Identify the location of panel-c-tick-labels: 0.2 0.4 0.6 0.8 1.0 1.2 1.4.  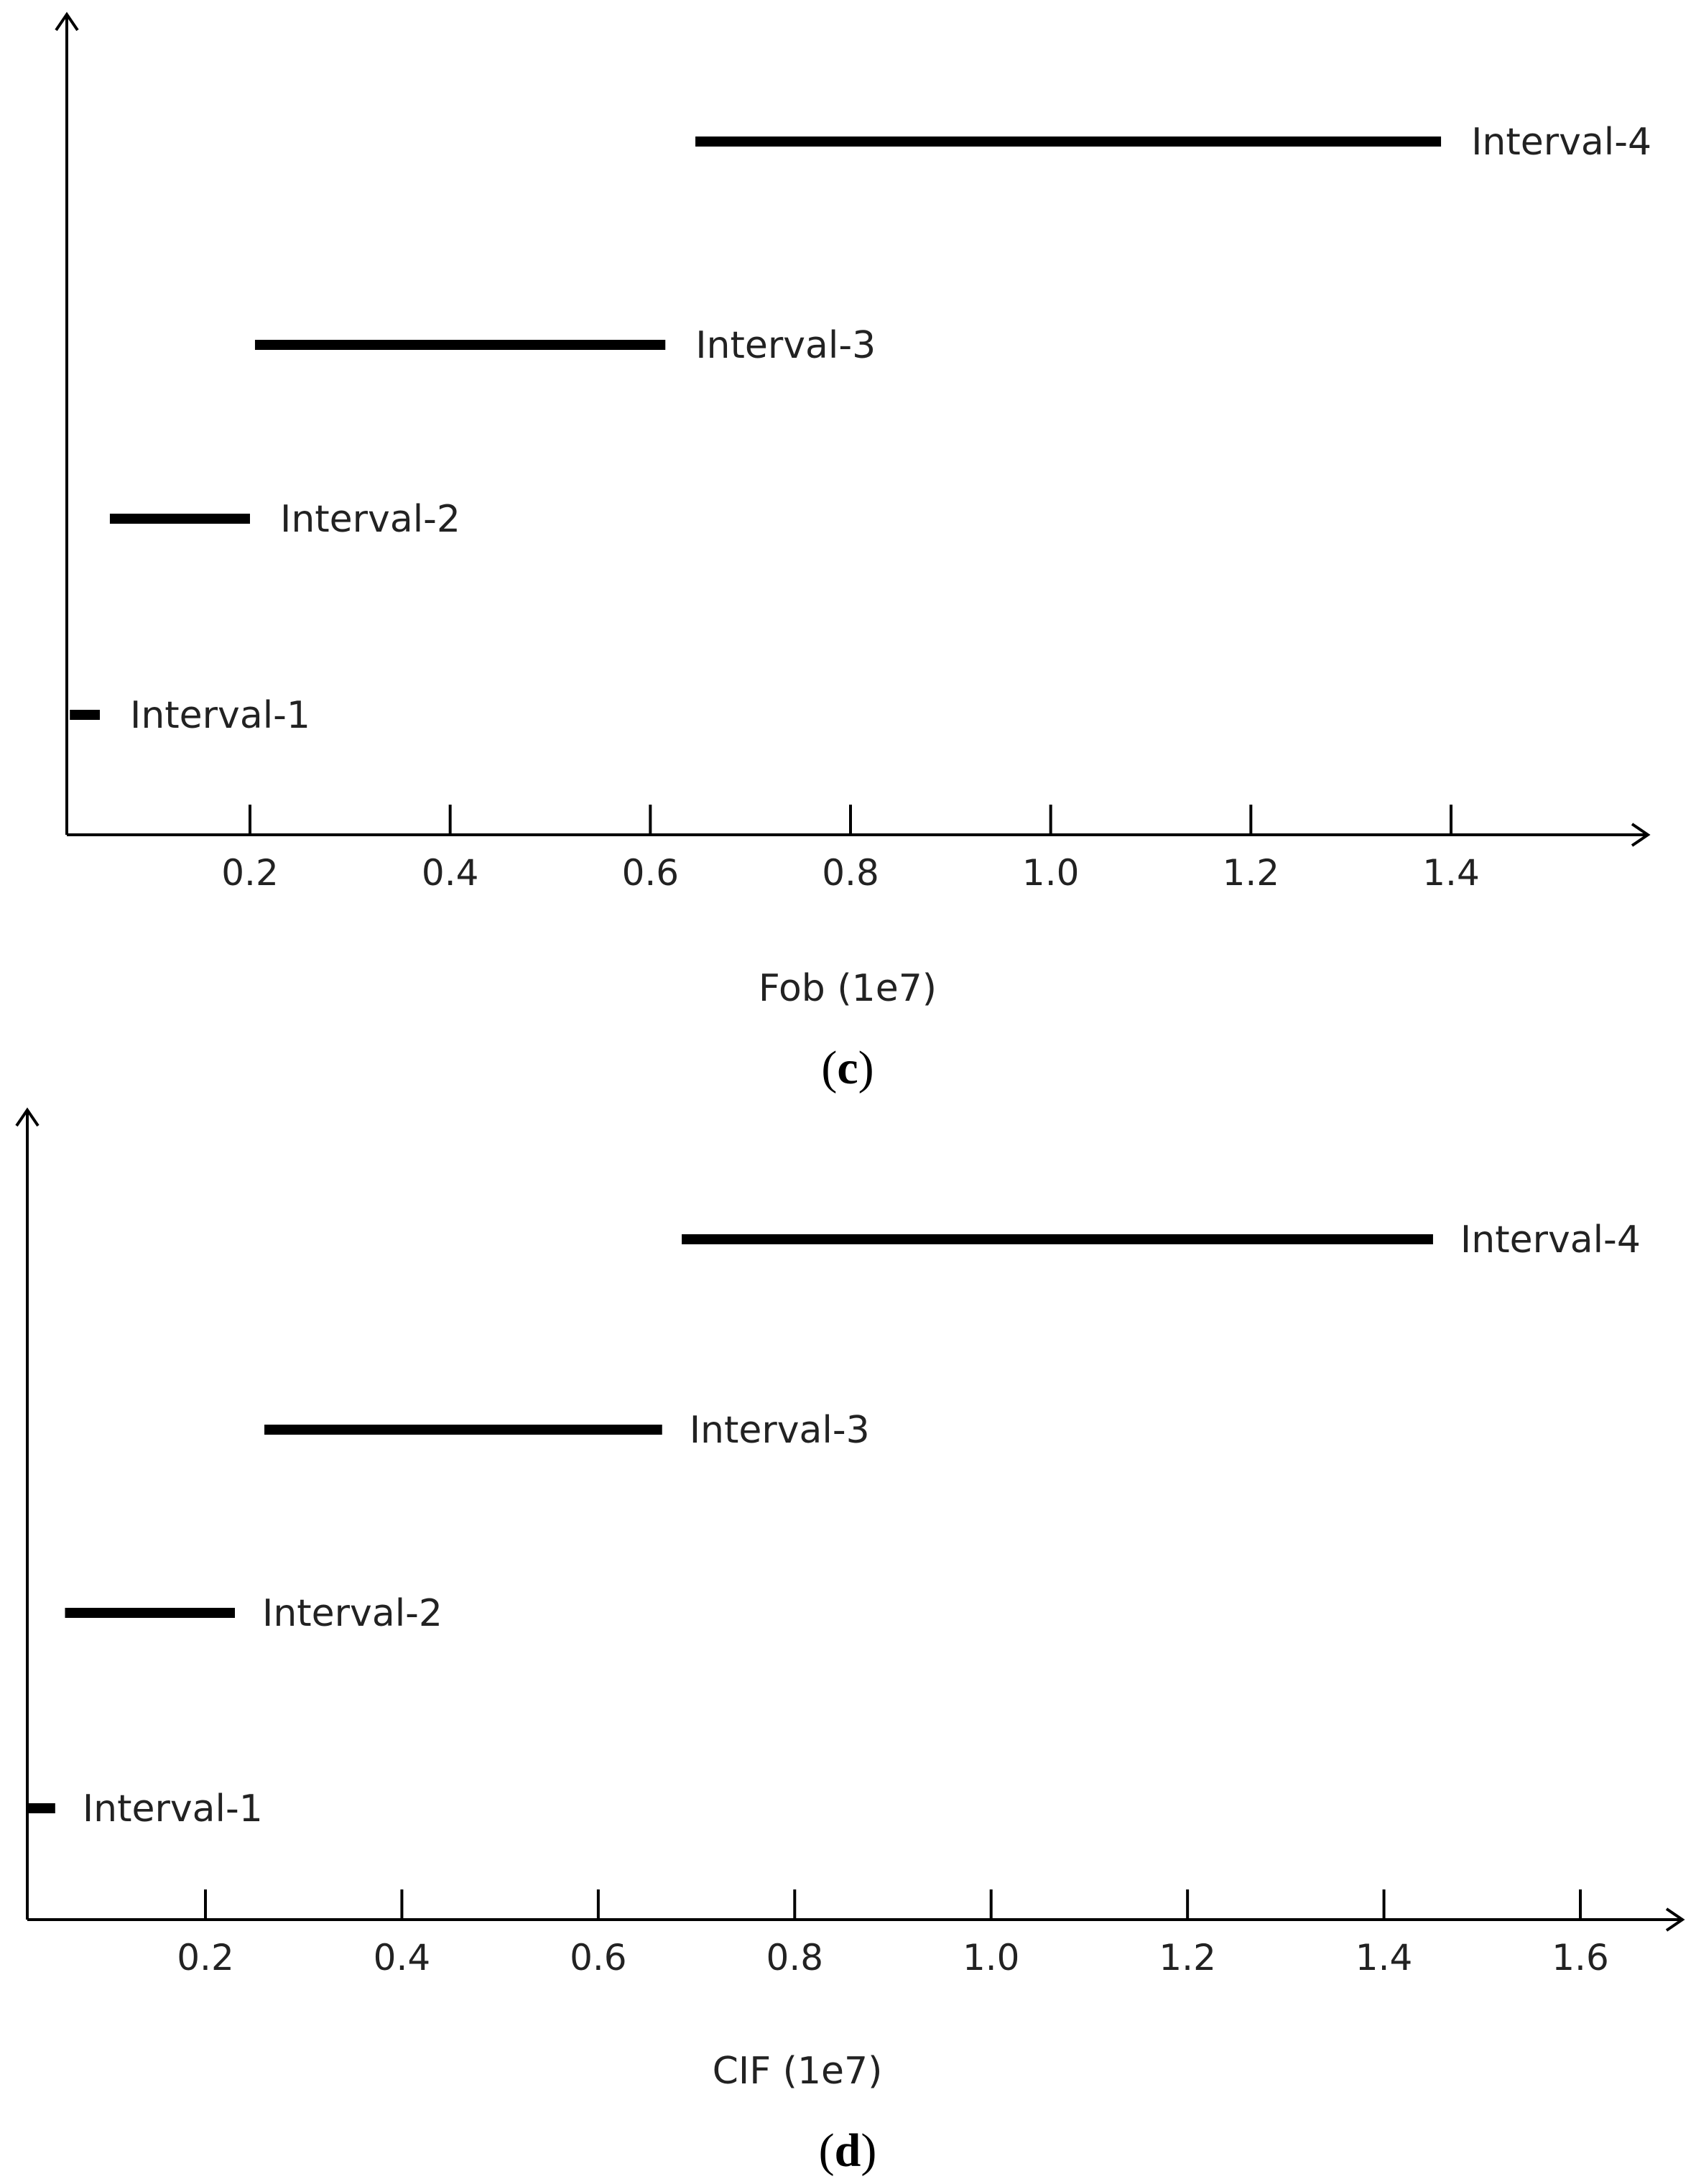
(851, 873).